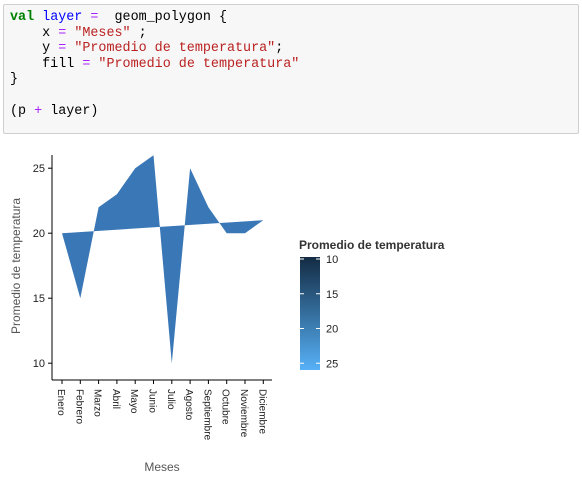  I want to click on x-tick-label: Agosto, so click(188, 405).